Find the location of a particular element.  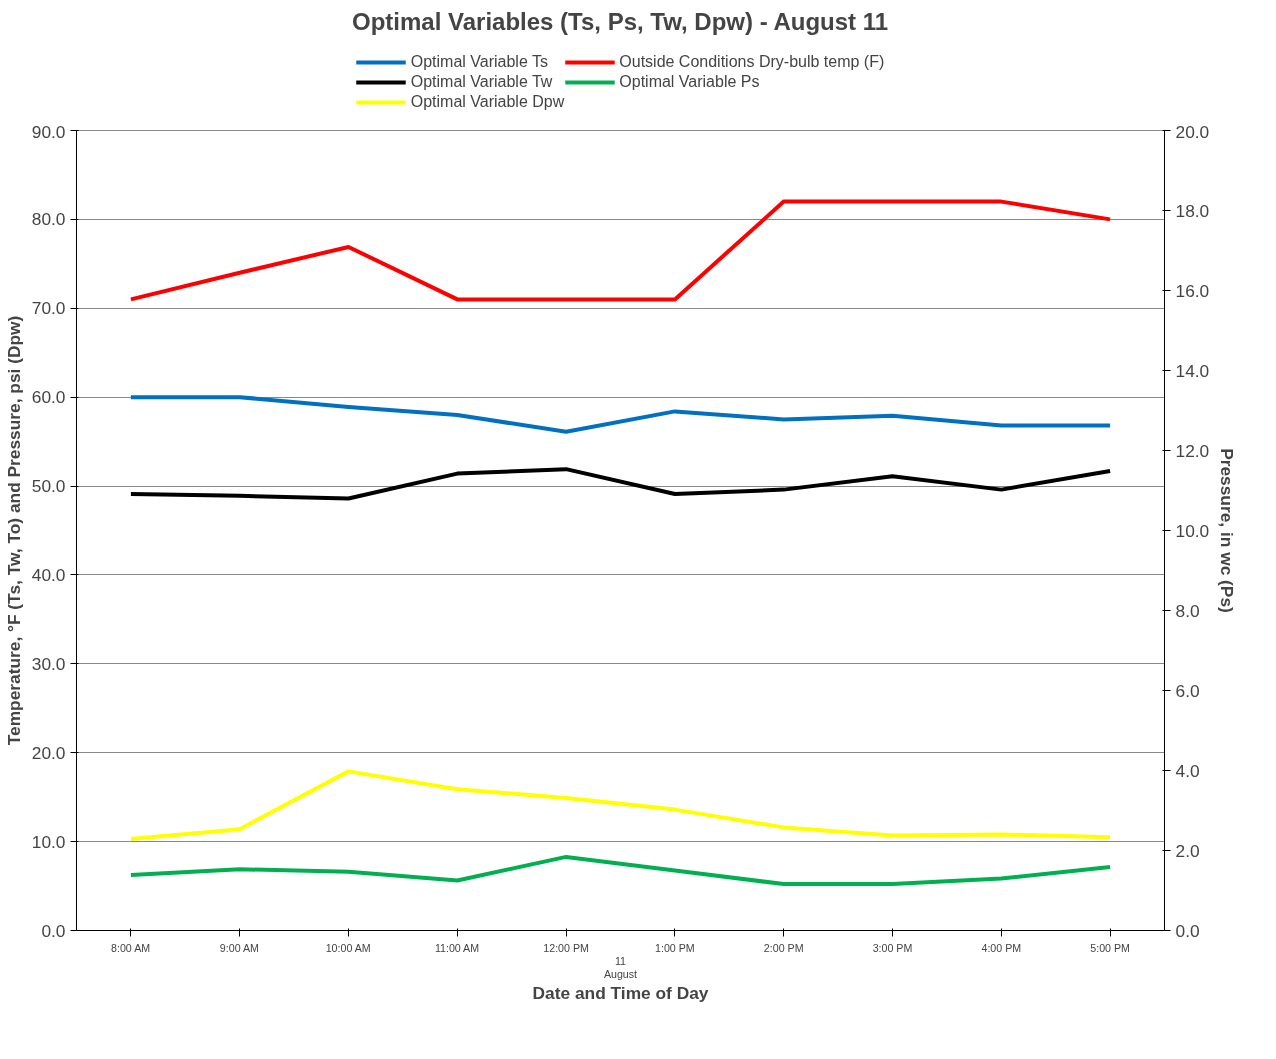

chart-title: Optimal Variables (Ts, Ps, Tw, Dpw) - August 11 is located at coordinates (620, 21).